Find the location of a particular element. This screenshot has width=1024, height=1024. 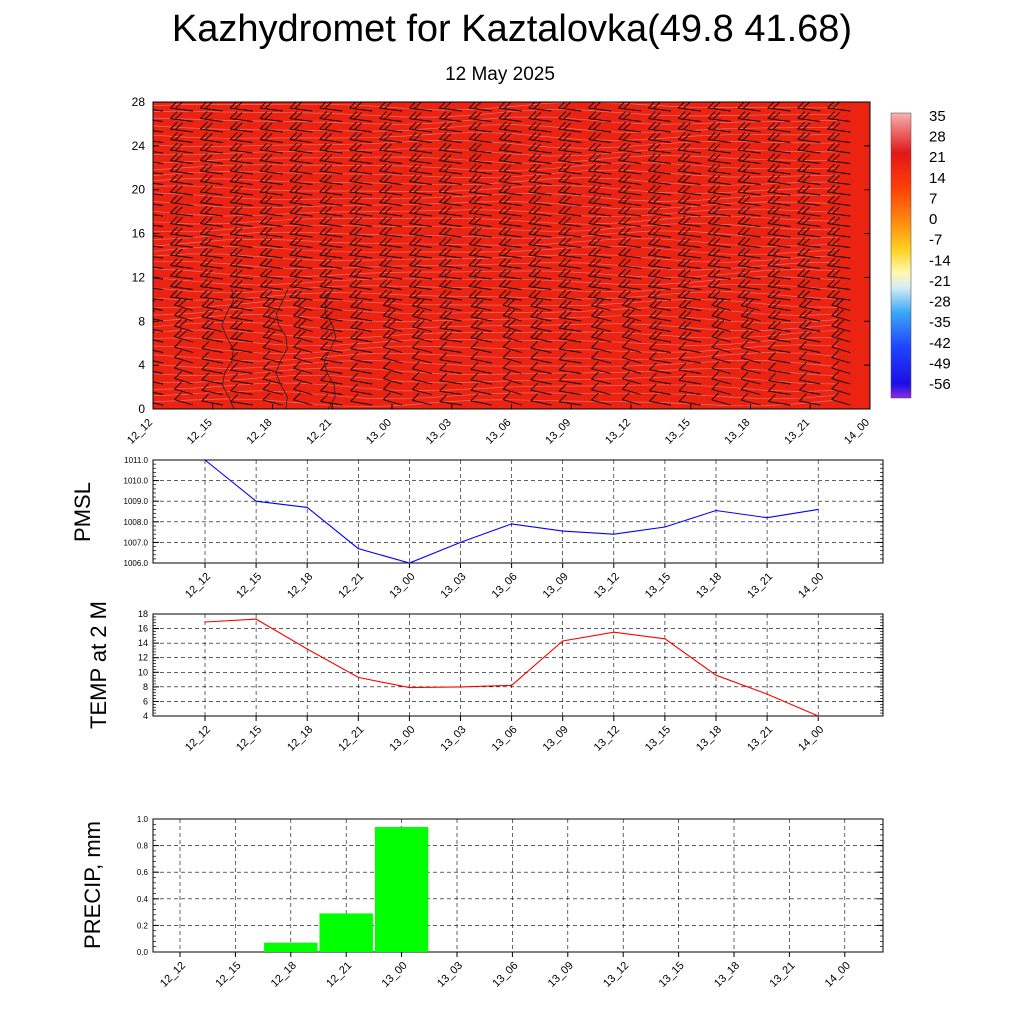

x-tick-label: 13_03 is located at coordinates (454, 586).